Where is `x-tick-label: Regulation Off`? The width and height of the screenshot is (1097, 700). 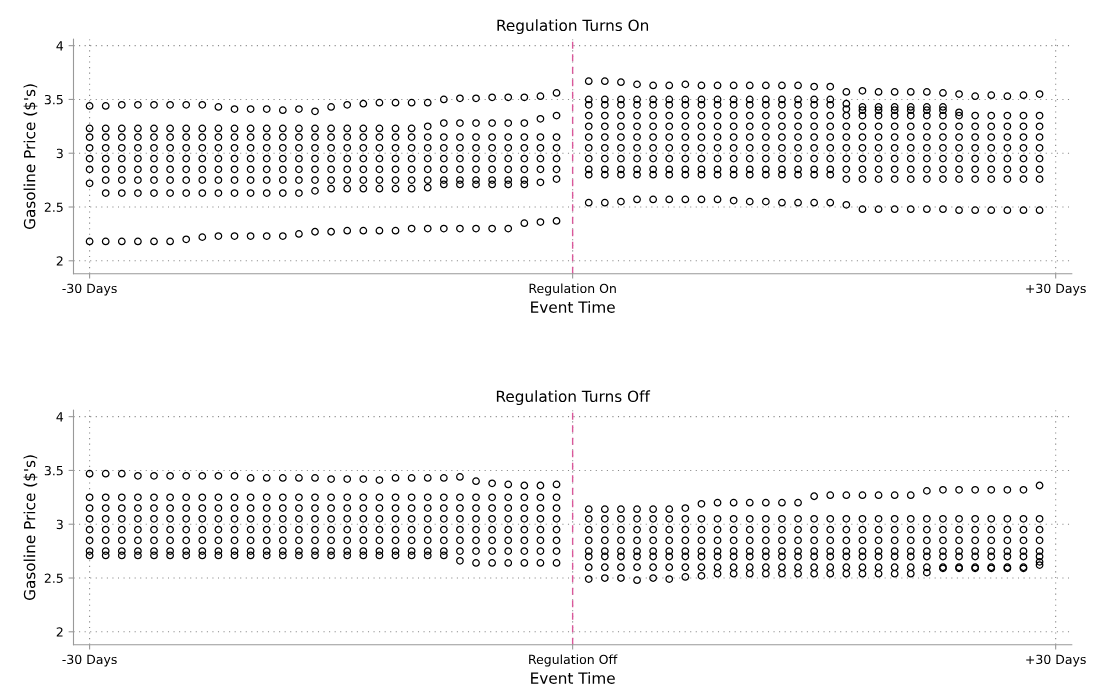 x-tick-label: Regulation Off is located at coordinates (573, 660).